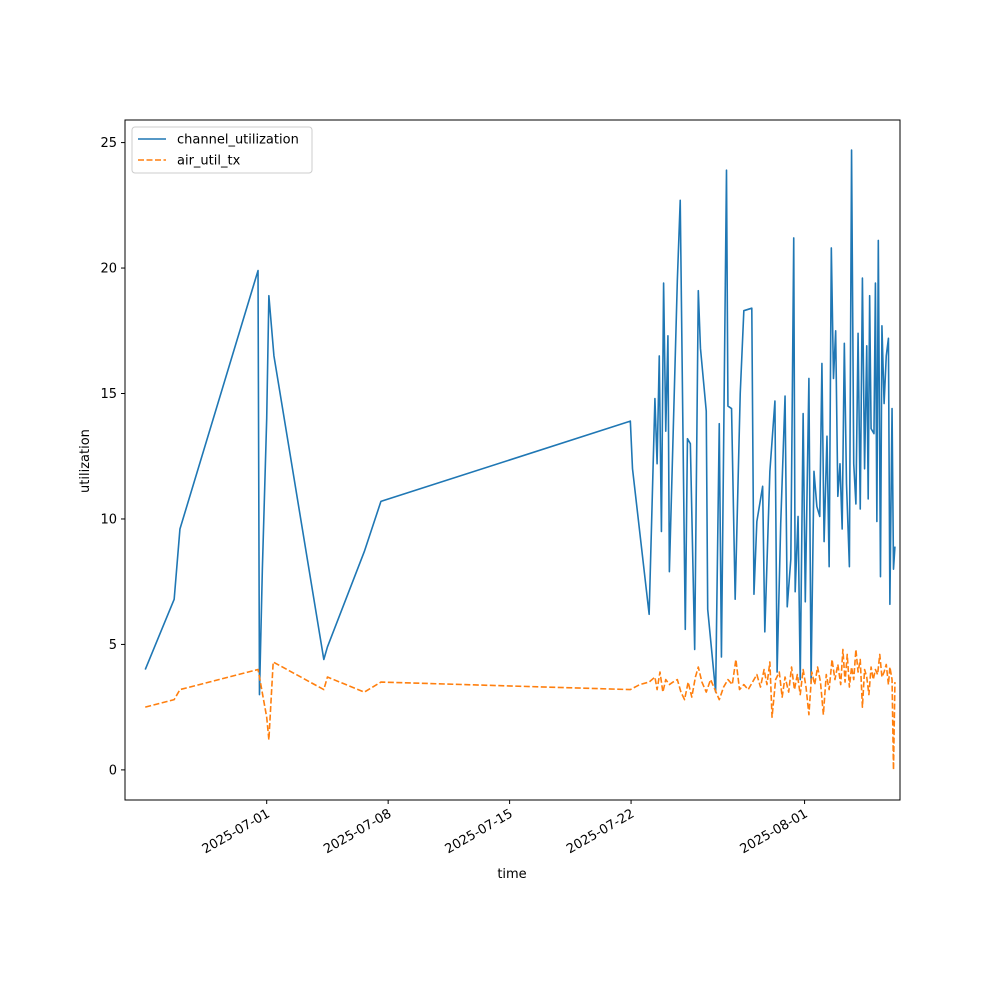 The image size is (1000, 1000). I want to click on y-tick-label: 5, so click(113, 645).